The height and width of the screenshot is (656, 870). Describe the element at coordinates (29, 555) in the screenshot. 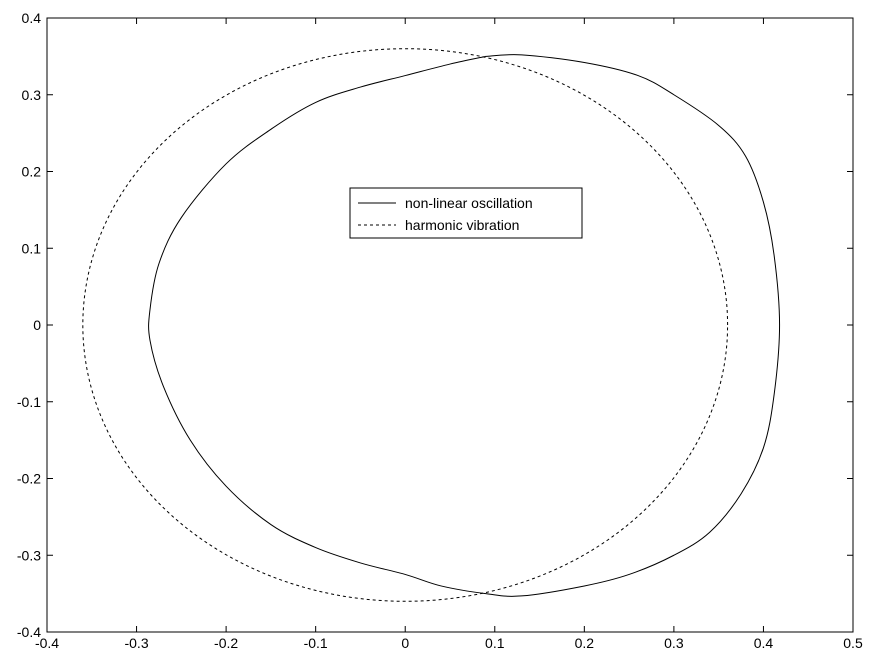

I see `y-tick-label: -0.3` at that location.